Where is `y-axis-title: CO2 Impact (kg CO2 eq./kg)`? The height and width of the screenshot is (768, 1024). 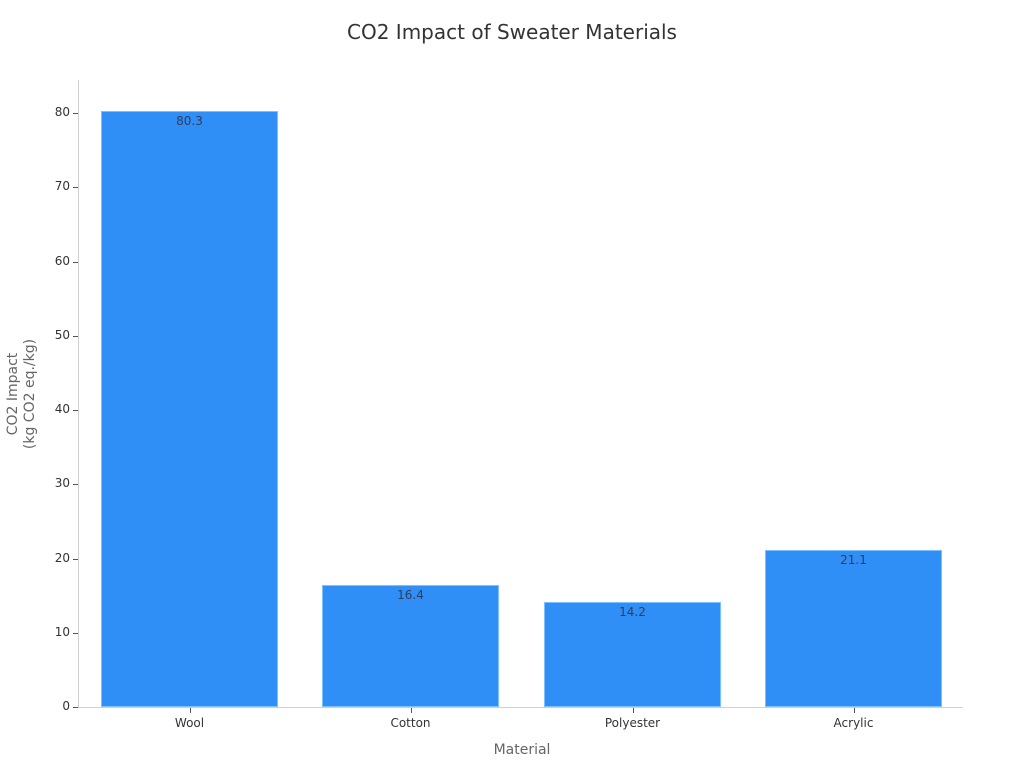
y-axis-title: CO2 Impact (kg CO2 eq./kg) is located at coordinates (22, 394).